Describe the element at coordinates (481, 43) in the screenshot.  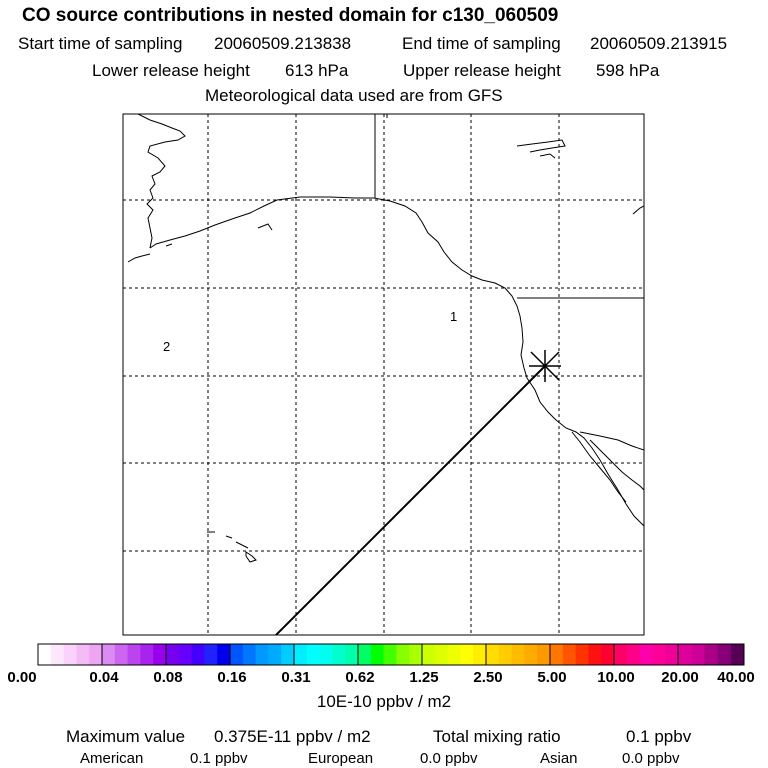
I see `end-time-label: End time of sampling` at that location.